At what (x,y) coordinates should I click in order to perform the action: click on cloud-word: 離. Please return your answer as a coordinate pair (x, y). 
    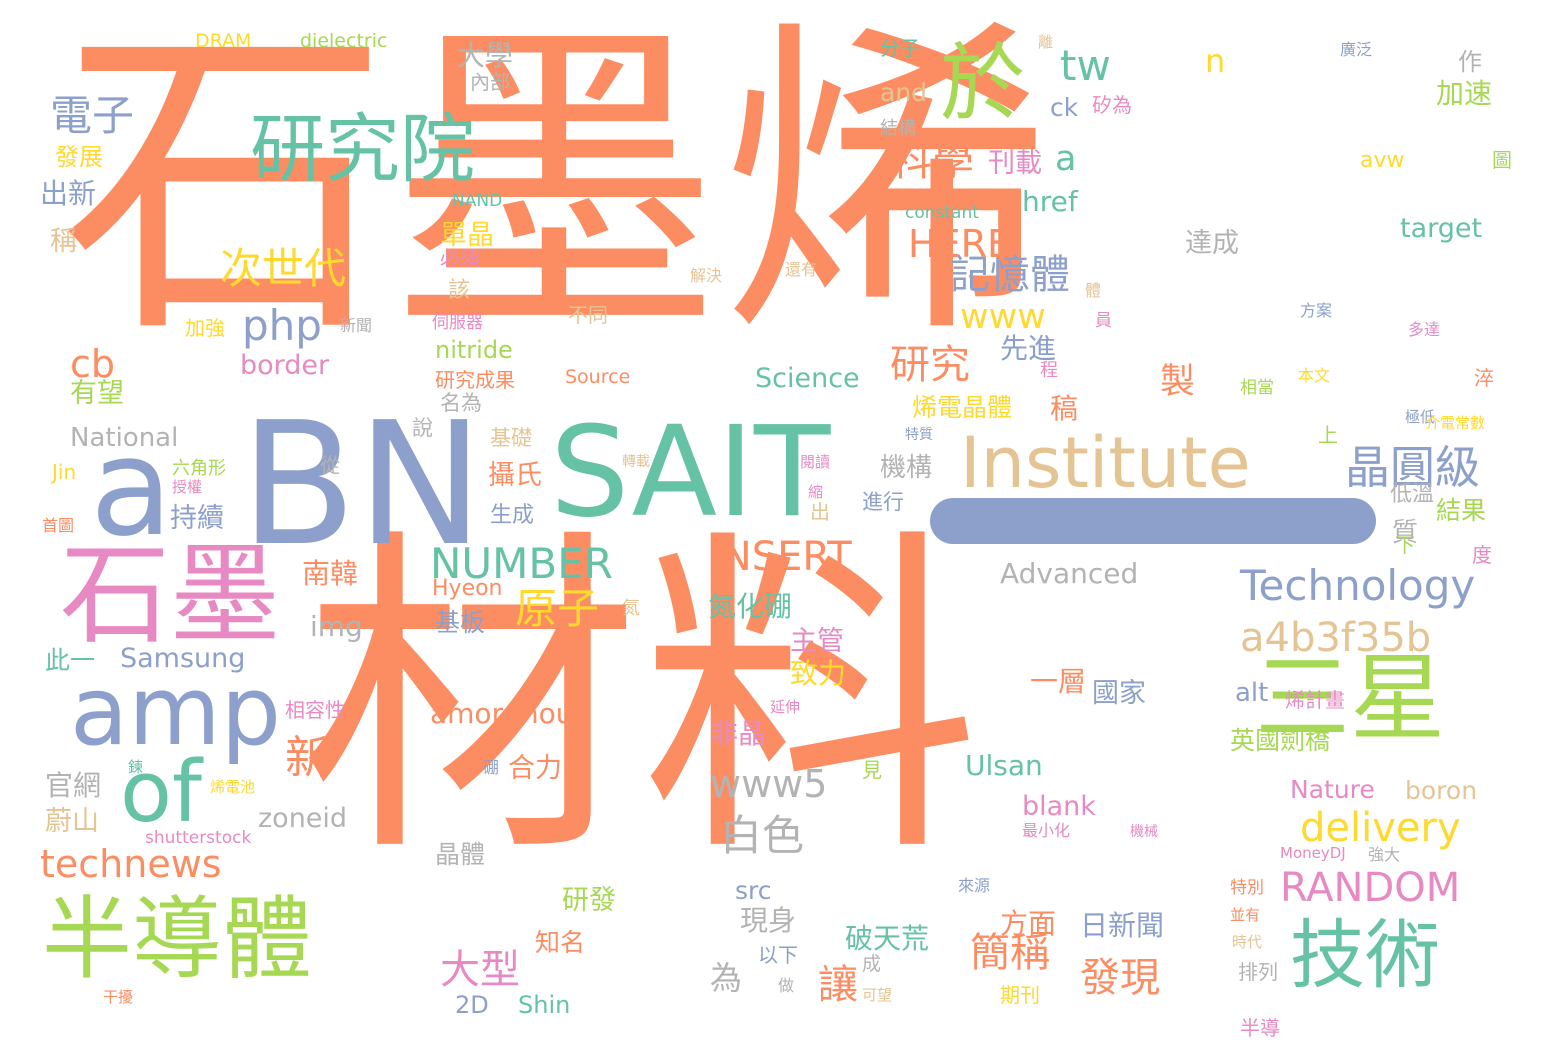
    Looking at the image, I should click on (1046, 42).